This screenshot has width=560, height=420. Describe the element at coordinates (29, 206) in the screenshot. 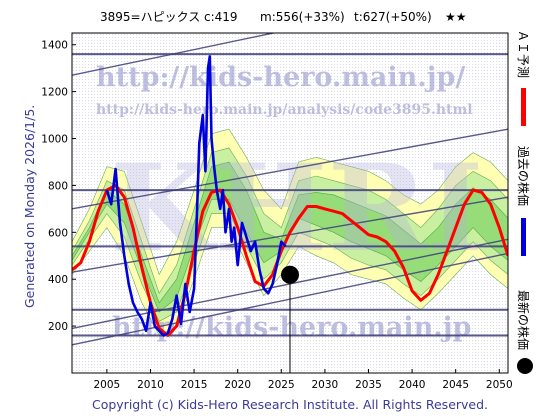

I see `generated-date: Generated on Monday 2026/1/5.` at that location.